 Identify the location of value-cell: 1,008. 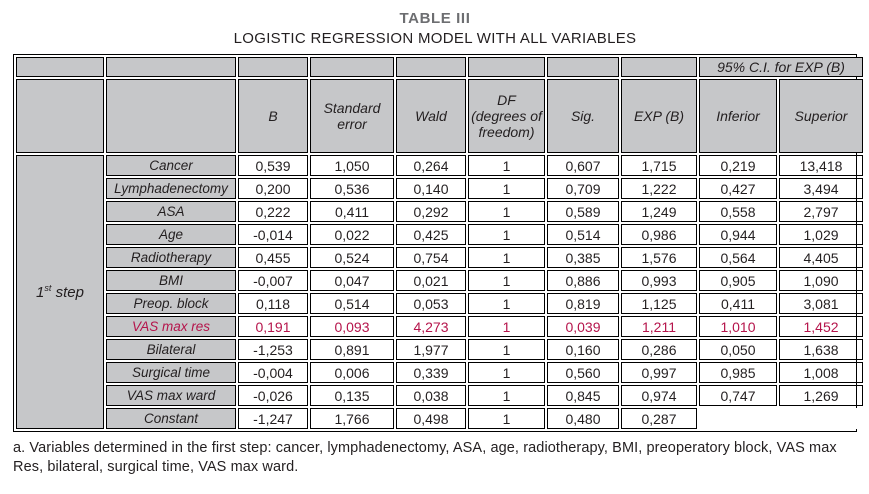
(821, 372).